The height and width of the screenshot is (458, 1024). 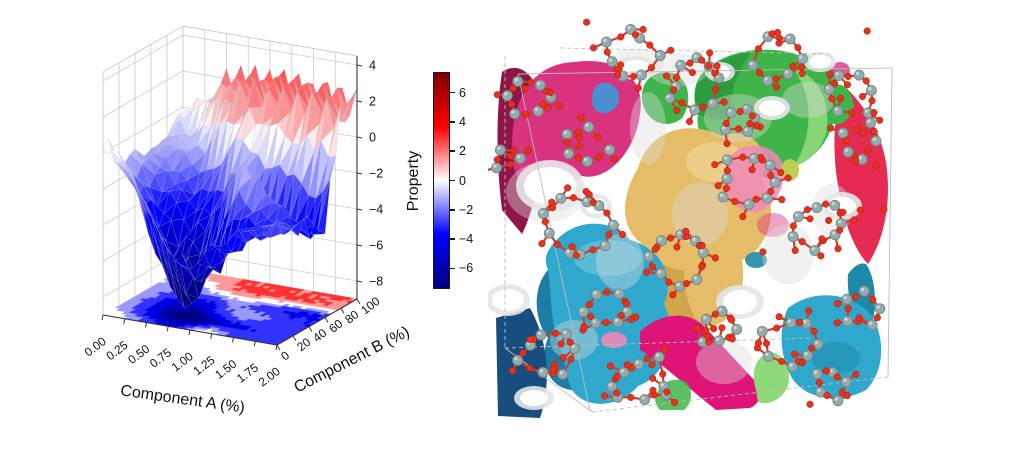 I want to click on svg-text: −2, so click(x=376, y=174).